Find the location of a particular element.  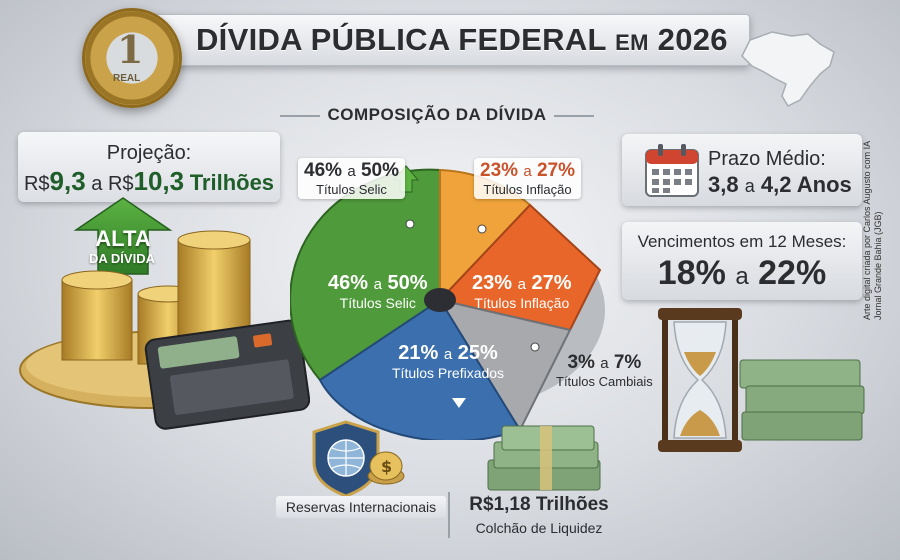

prefixados-down-arrow-icon is located at coordinates (459, 403).